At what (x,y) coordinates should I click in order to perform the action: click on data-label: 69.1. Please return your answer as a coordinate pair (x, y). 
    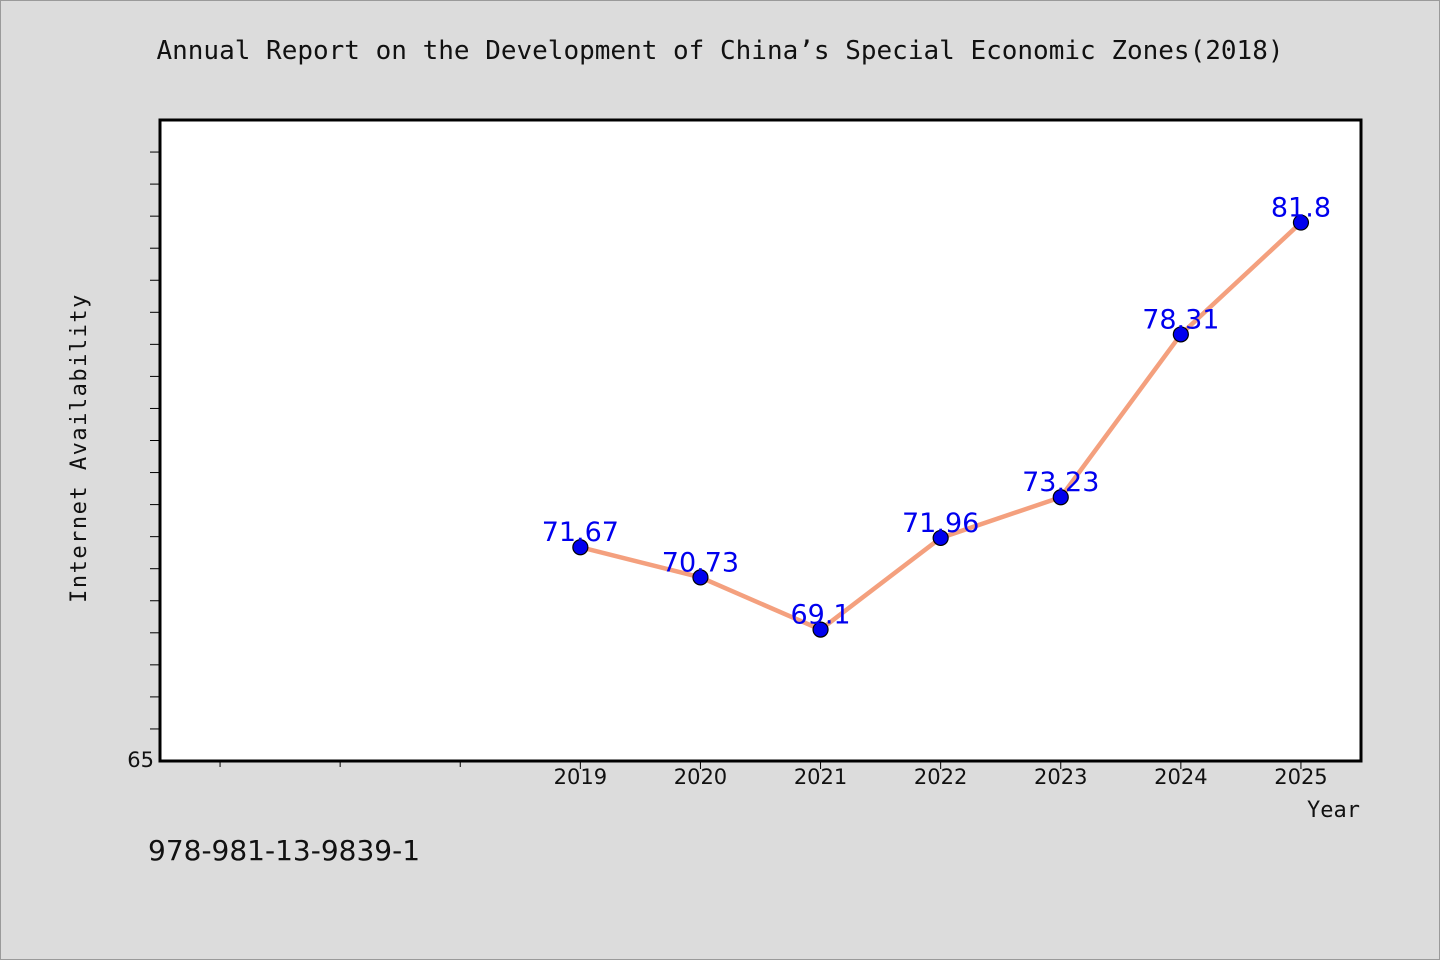
    Looking at the image, I should click on (820, 615).